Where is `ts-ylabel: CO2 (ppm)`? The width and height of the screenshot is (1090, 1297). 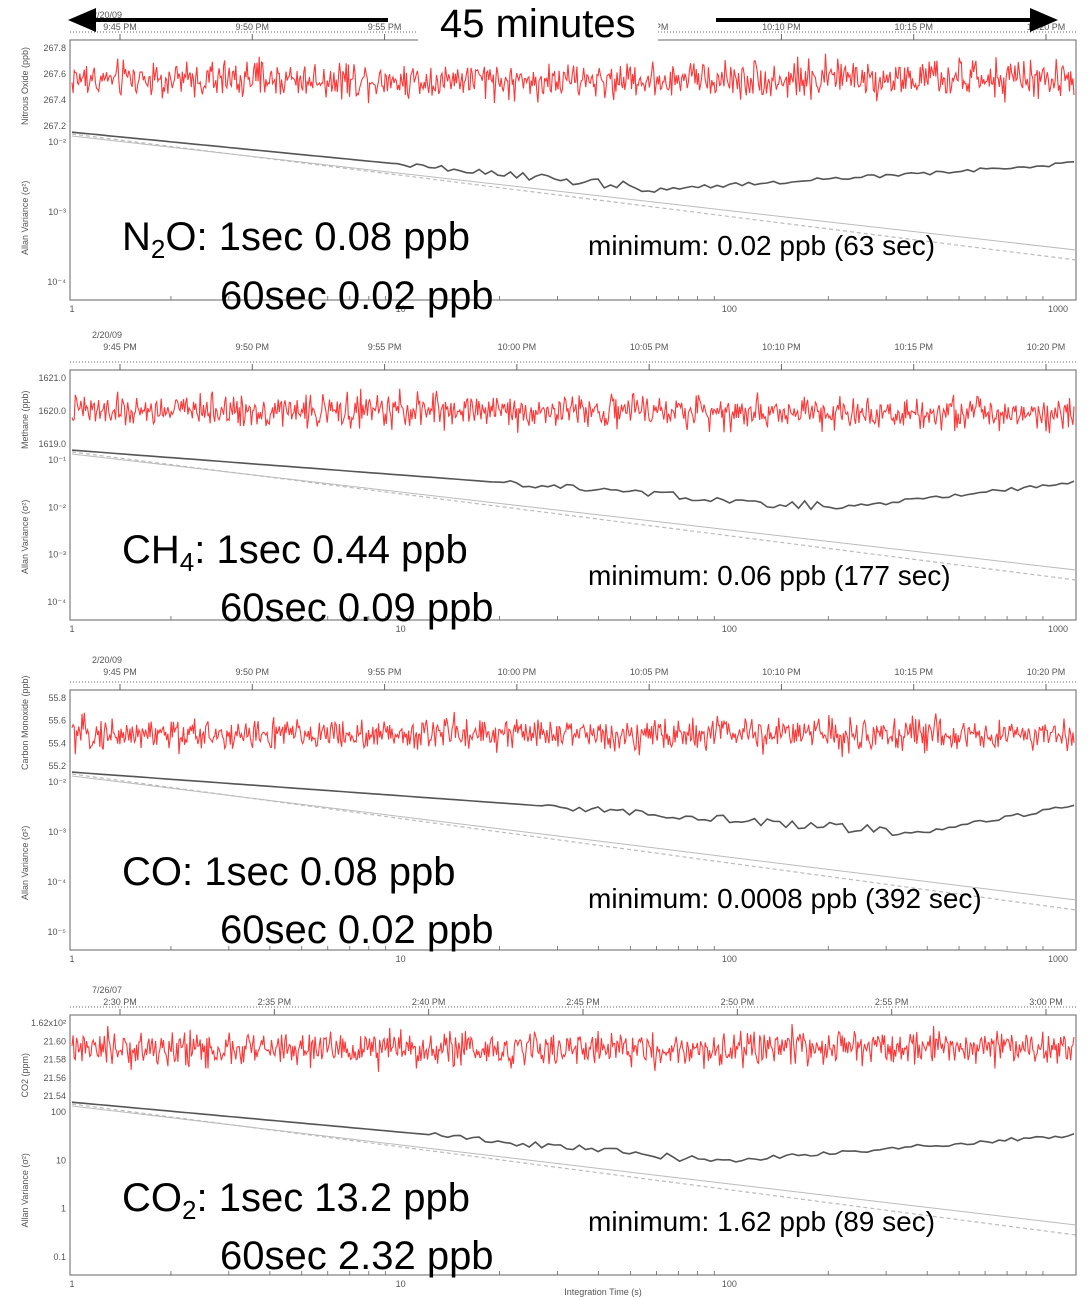
ts-ylabel: CO2 (ppm) is located at coordinates (25, 1075).